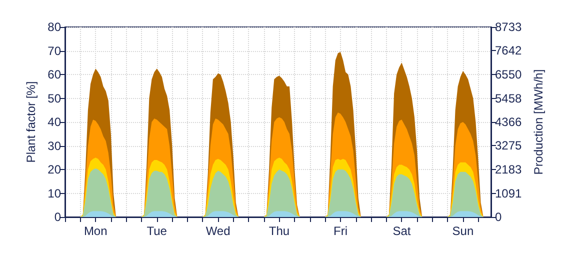  I want to click on y2-tick-label: 4366, so click(508, 122).